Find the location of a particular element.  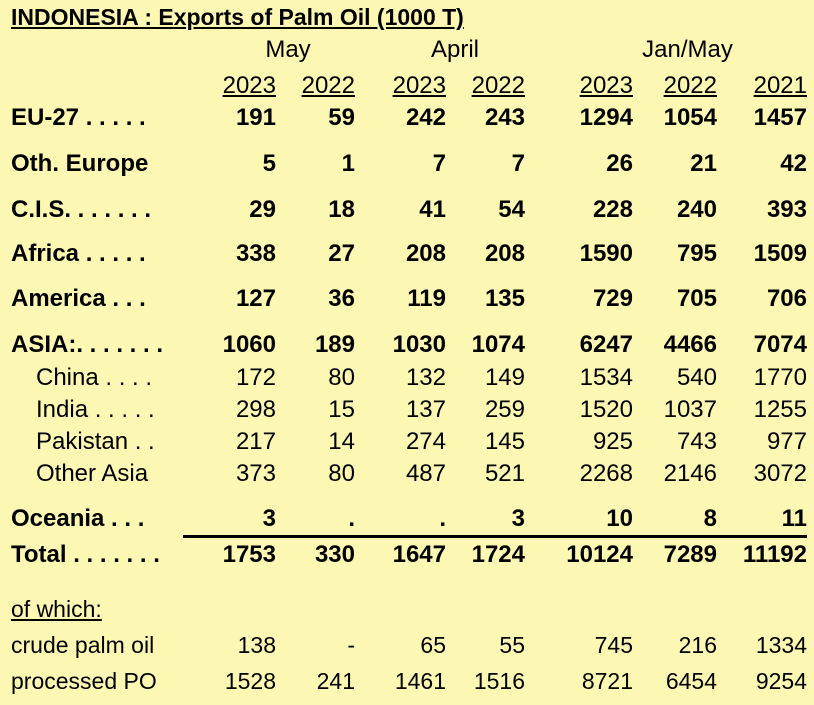

row-label: America . . . is located at coordinates (78, 298).